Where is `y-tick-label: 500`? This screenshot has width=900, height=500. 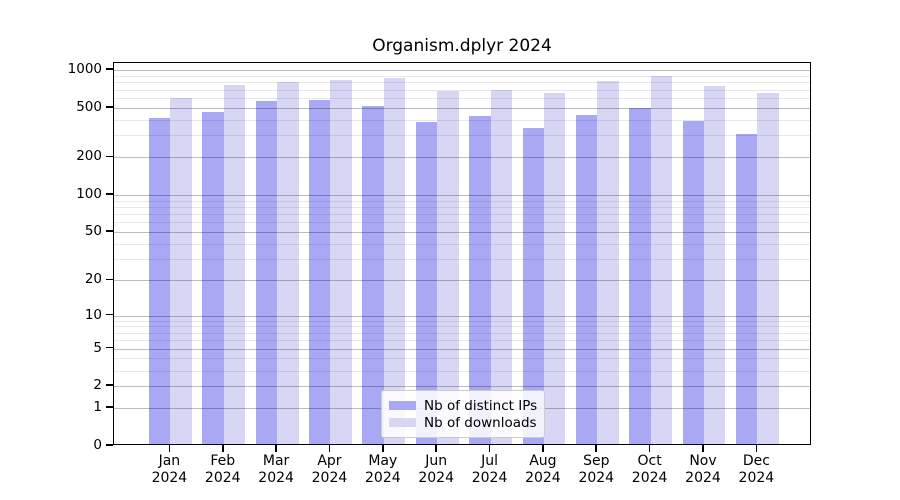 y-tick-label: 500 is located at coordinates (89, 106).